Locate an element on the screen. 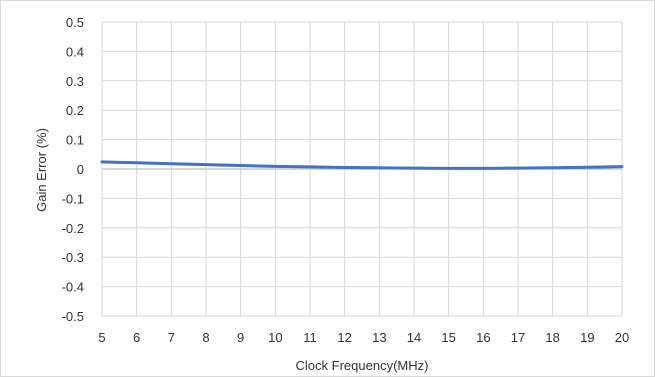 Image resolution: width=655 pixels, height=377 pixels. x-tick-label: 20 is located at coordinates (622, 337).